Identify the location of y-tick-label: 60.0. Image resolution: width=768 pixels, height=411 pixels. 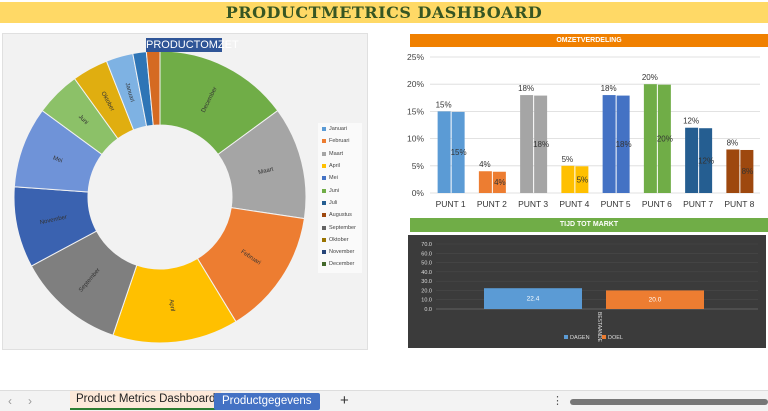
(426, 254).